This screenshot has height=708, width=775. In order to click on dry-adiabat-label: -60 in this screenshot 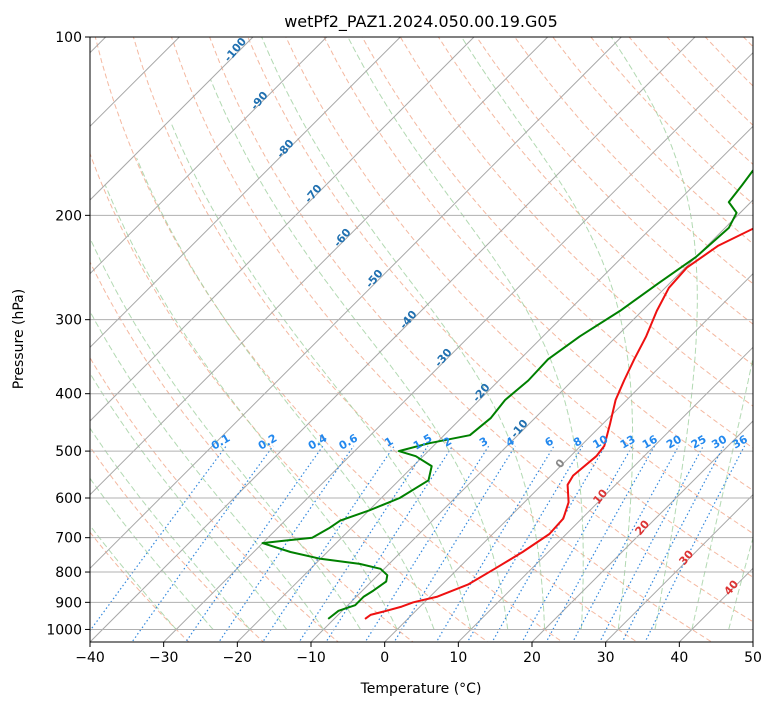, I will do `click(342, 238)`.